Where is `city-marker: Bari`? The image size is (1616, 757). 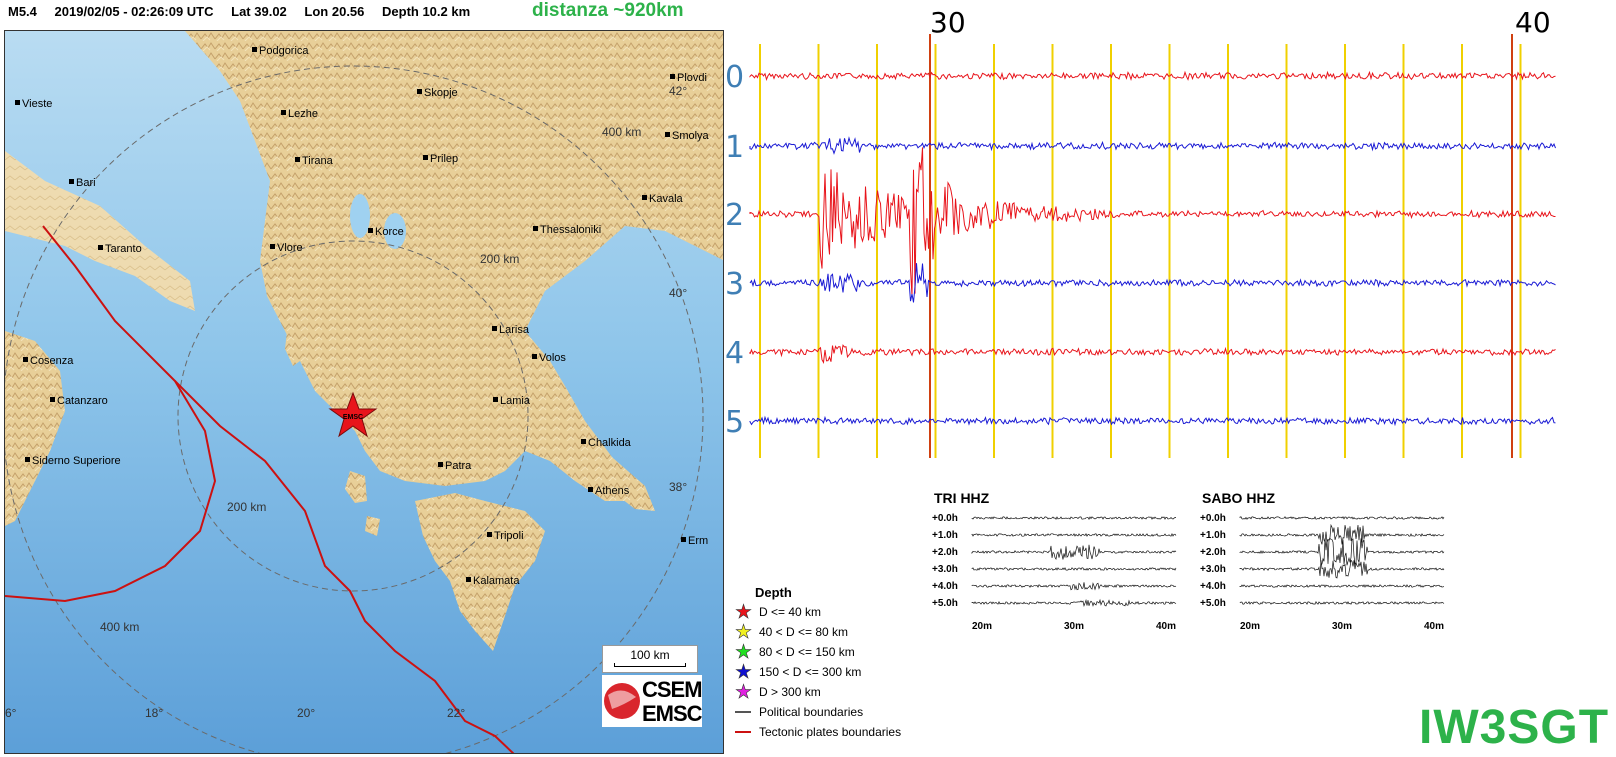 city-marker: Bari is located at coordinates (82, 182).